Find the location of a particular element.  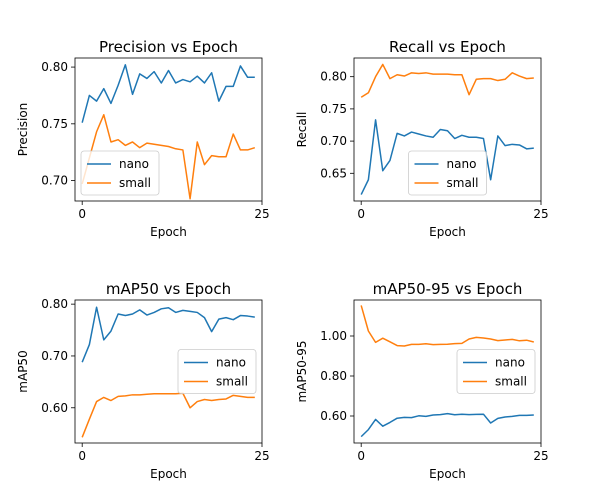

map50-95-legend-label-small: small is located at coordinates (511, 382).